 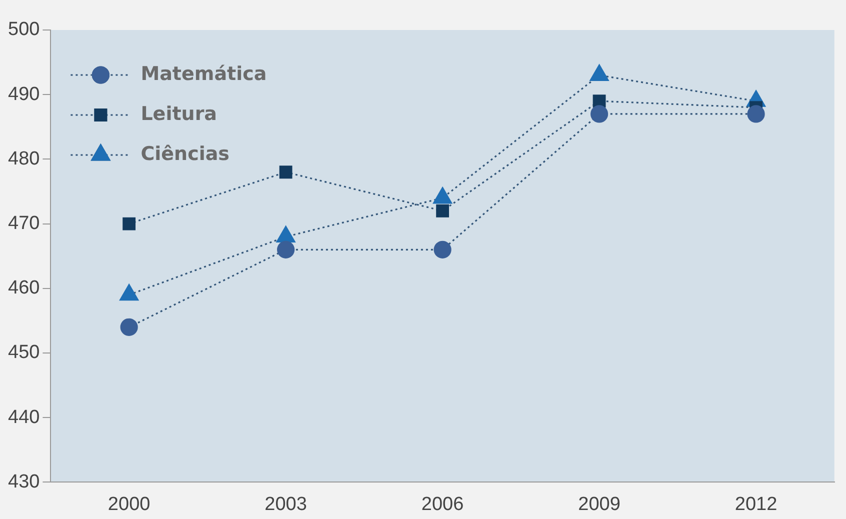 What do you see at coordinates (129, 504) in the screenshot?
I see `x-tick-label: 2000` at bounding box center [129, 504].